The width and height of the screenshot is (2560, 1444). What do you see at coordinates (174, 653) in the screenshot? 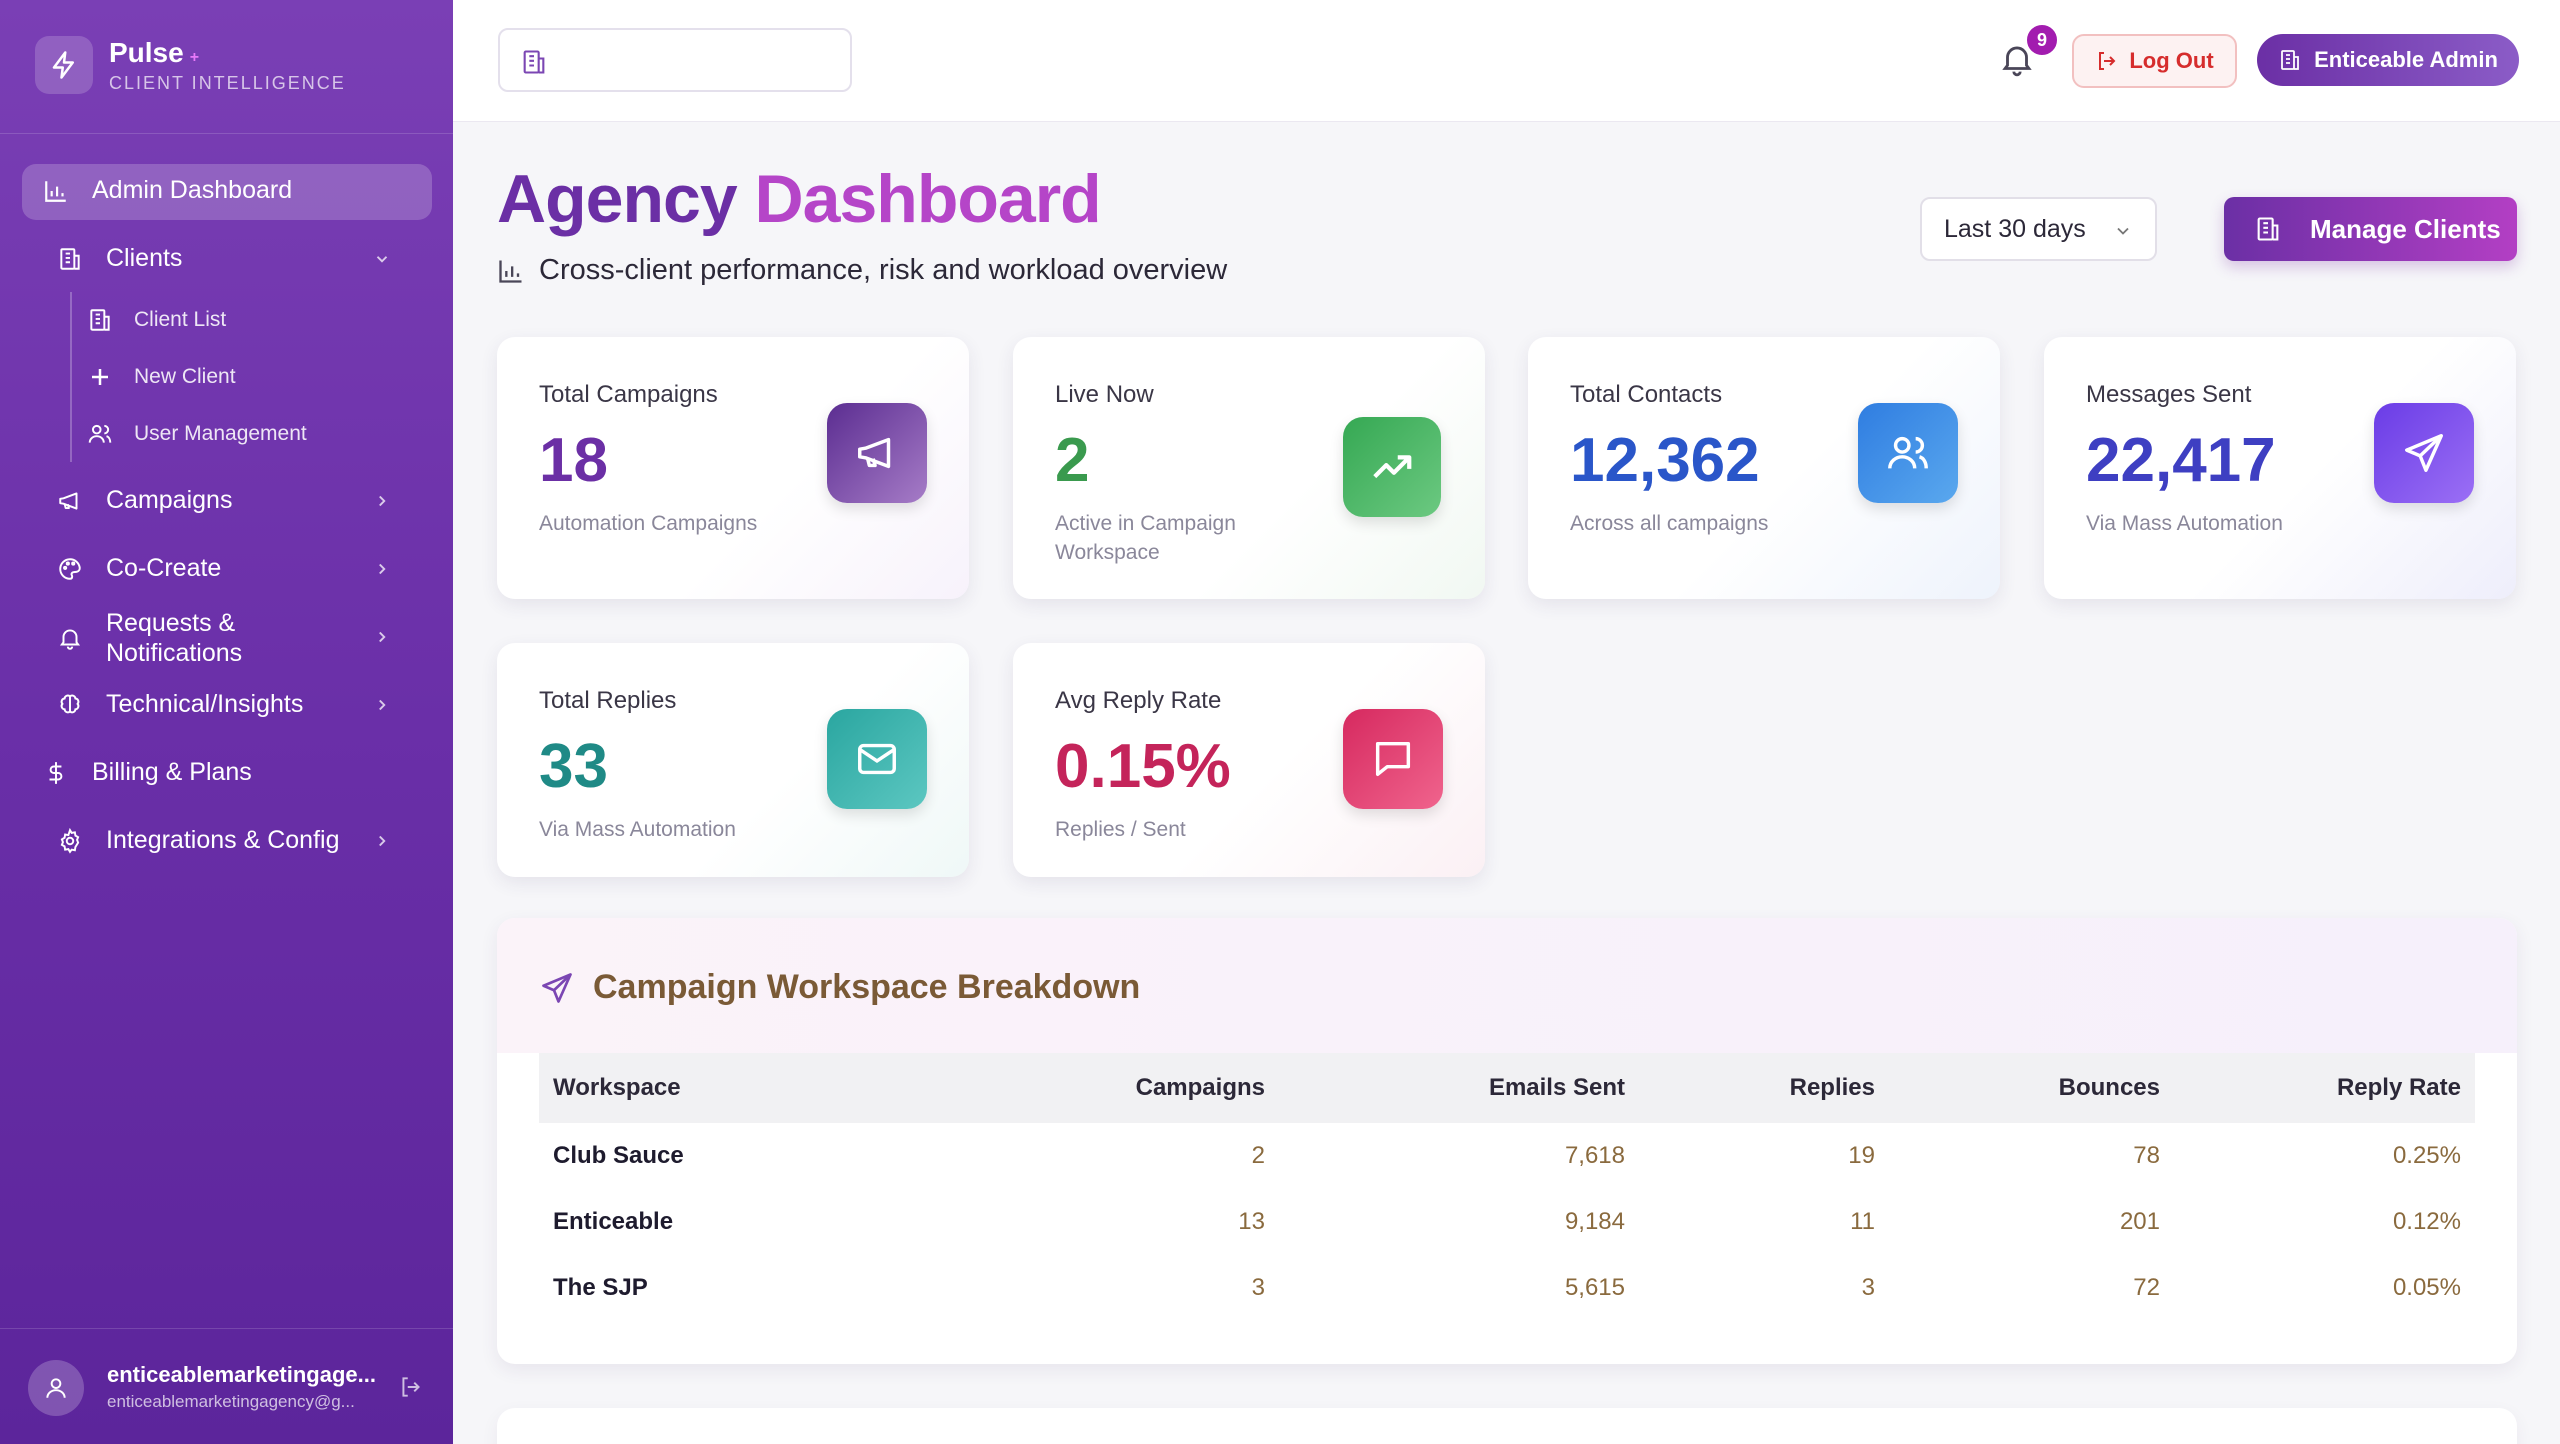
I see `sidebar-item-label-line2: Notifications` at bounding box center [174, 653].